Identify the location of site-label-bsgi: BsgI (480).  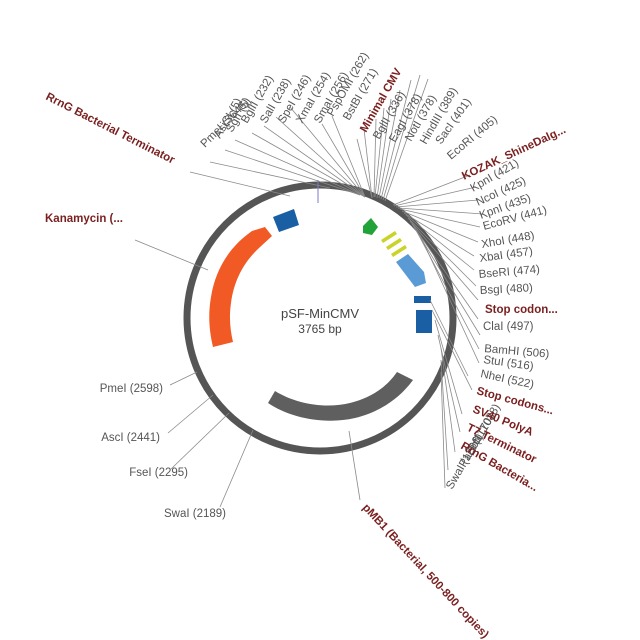
(507, 289).